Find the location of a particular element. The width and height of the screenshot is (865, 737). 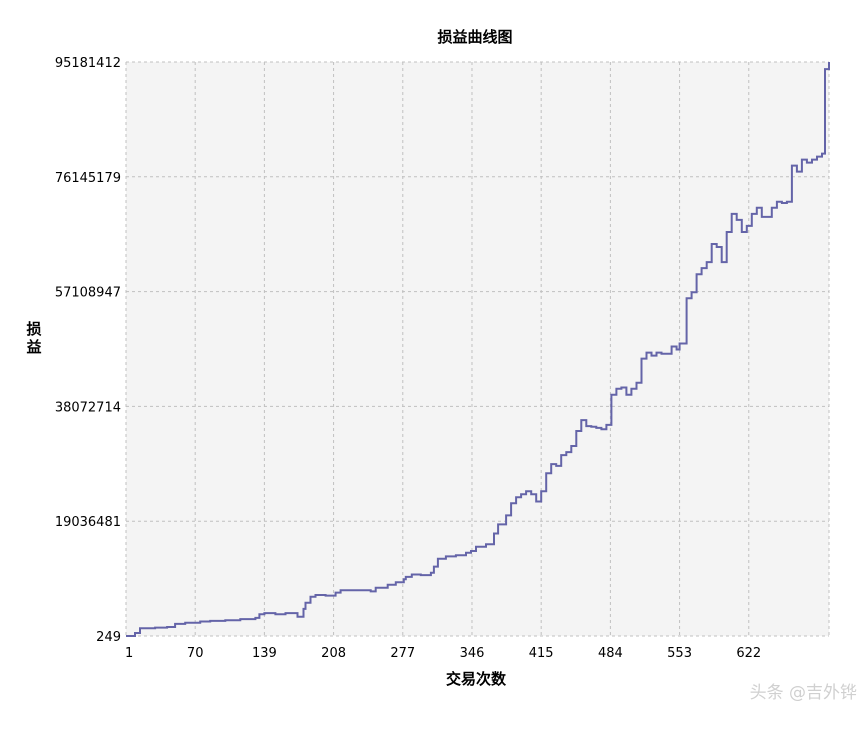

x-tick-group: 1 70 139 208 277 346 415 484 553 622 is located at coordinates (443, 653).